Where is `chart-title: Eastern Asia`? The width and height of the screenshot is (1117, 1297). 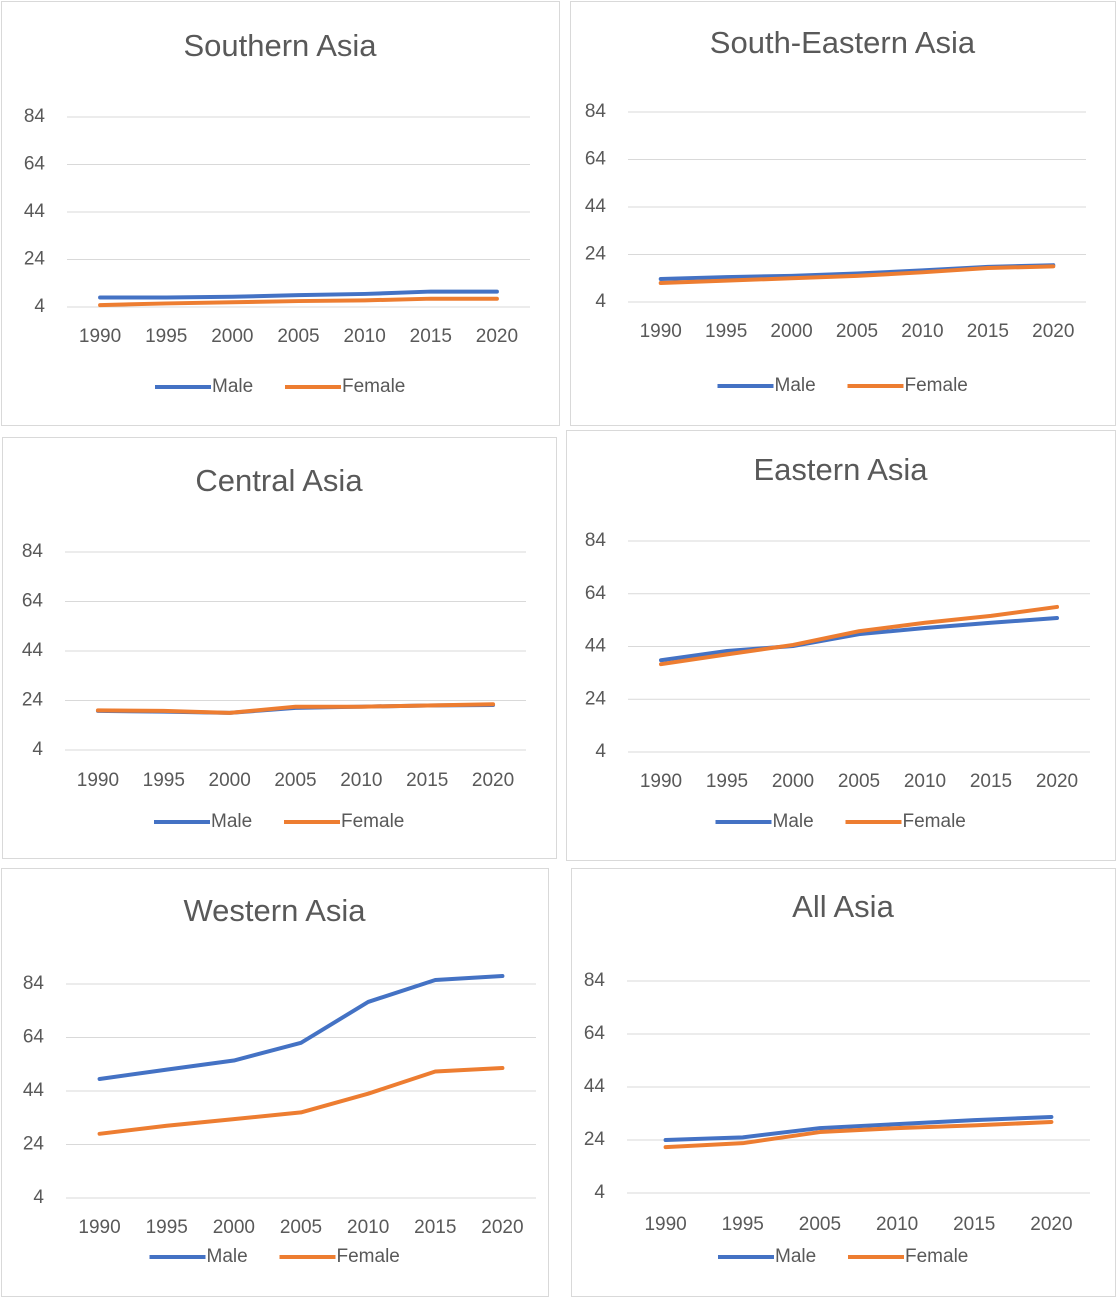
chart-title: Eastern Asia is located at coordinates (840, 469).